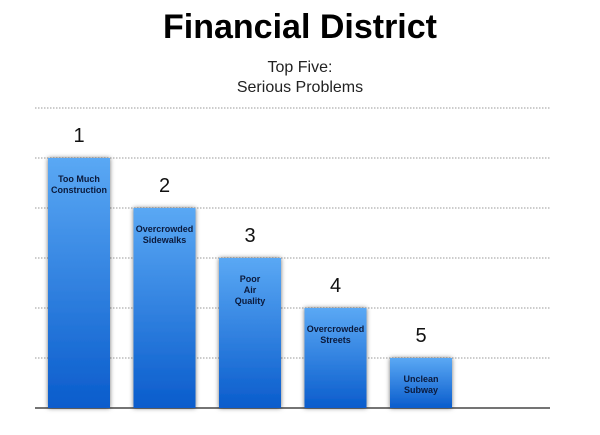  I want to click on bar-label: Overcrowded Sidewalks, so click(164, 234).